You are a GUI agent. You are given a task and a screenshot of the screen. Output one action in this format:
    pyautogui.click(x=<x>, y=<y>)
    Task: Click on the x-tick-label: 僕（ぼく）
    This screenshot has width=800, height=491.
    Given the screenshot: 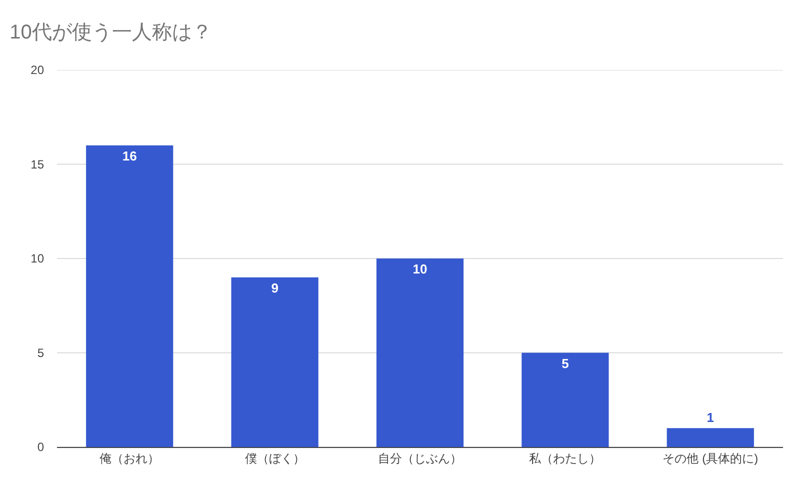 What is the action you would take?
    pyautogui.click(x=274, y=459)
    